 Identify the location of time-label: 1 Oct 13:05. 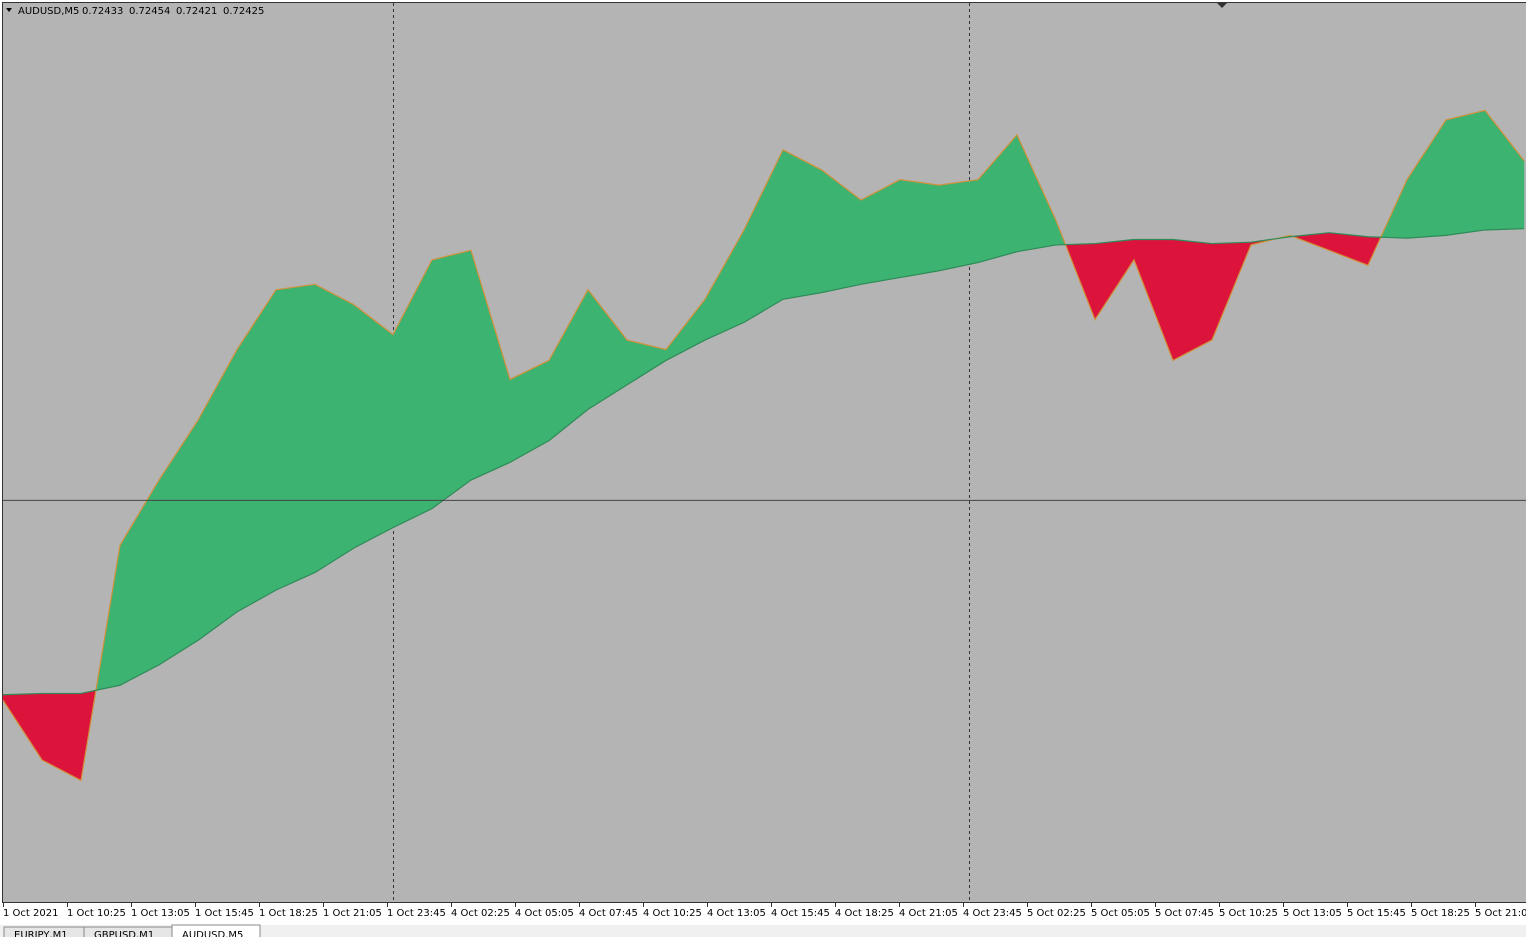
(160, 913).